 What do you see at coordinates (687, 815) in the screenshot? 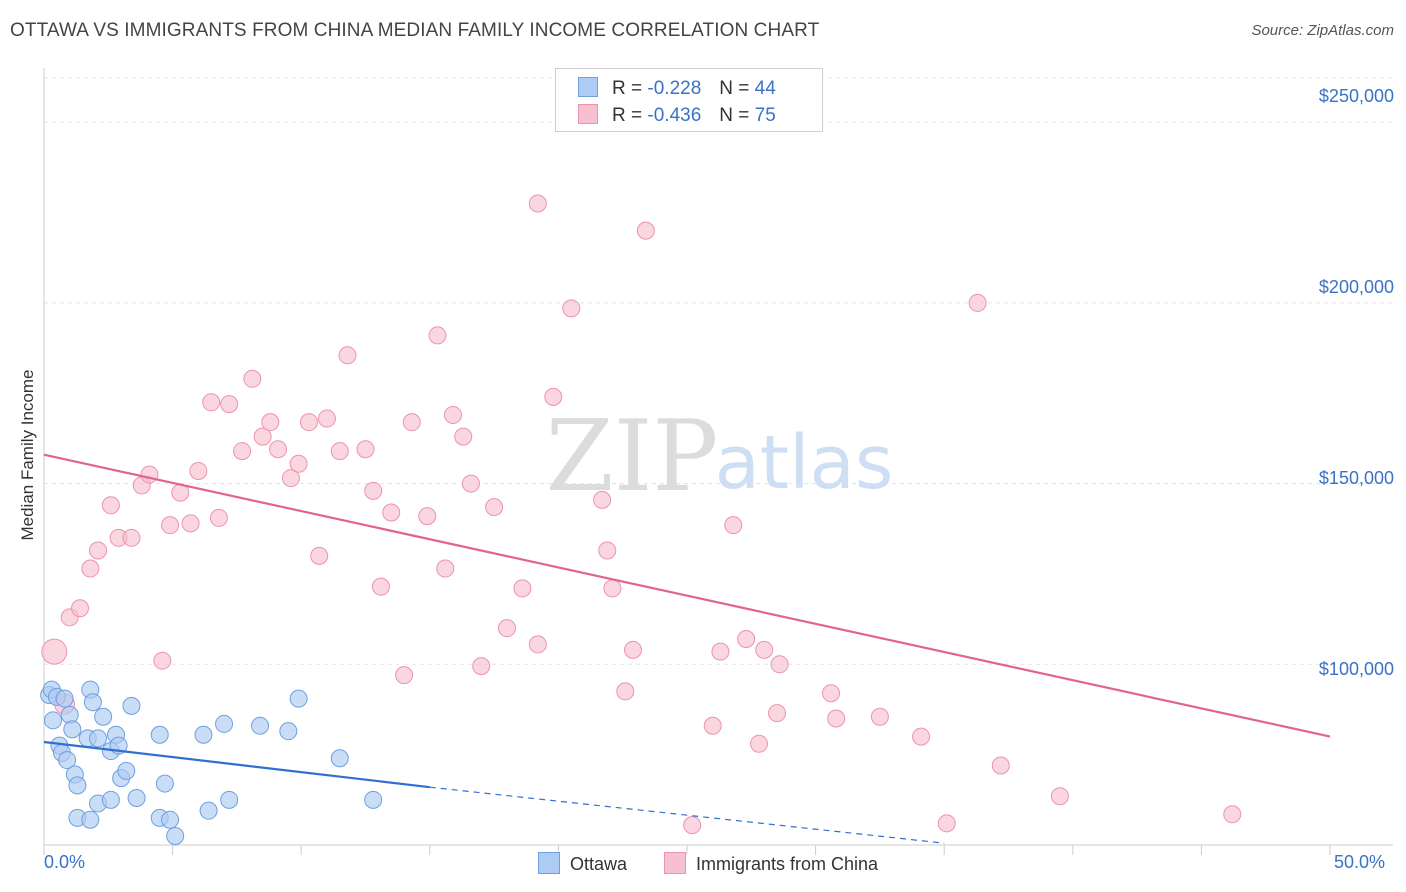
I see `ottawa-trend-extension` at bounding box center [687, 815].